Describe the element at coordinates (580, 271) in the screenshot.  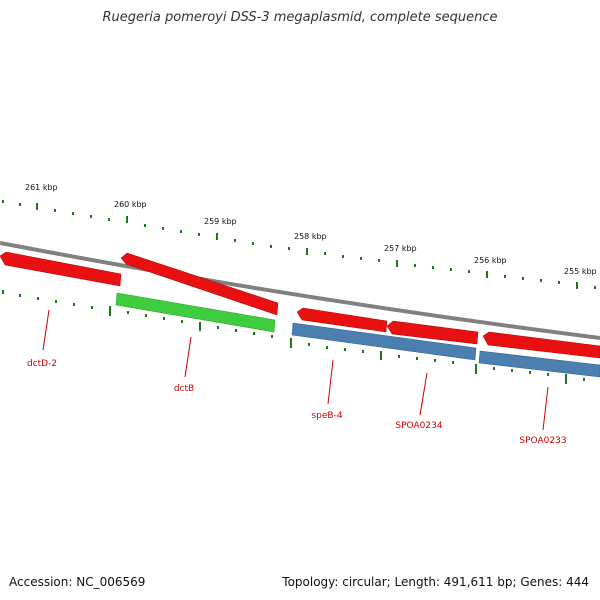
I see `ruler-label: 255 kbp` at that location.